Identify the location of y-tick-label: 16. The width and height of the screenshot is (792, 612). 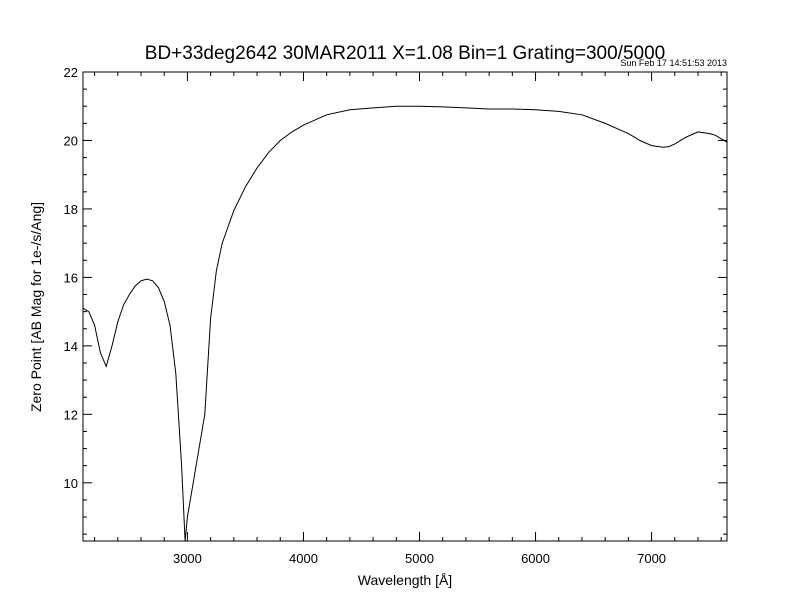
(71, 277).